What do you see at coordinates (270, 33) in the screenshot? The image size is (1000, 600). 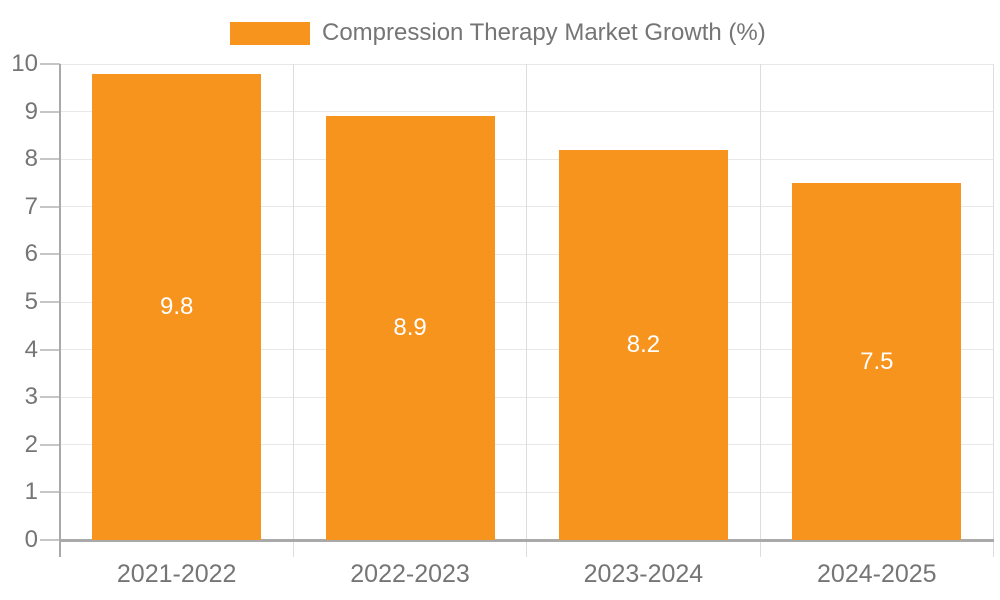 I see `legend-swatch-icon` at bounding box center [270, 33].